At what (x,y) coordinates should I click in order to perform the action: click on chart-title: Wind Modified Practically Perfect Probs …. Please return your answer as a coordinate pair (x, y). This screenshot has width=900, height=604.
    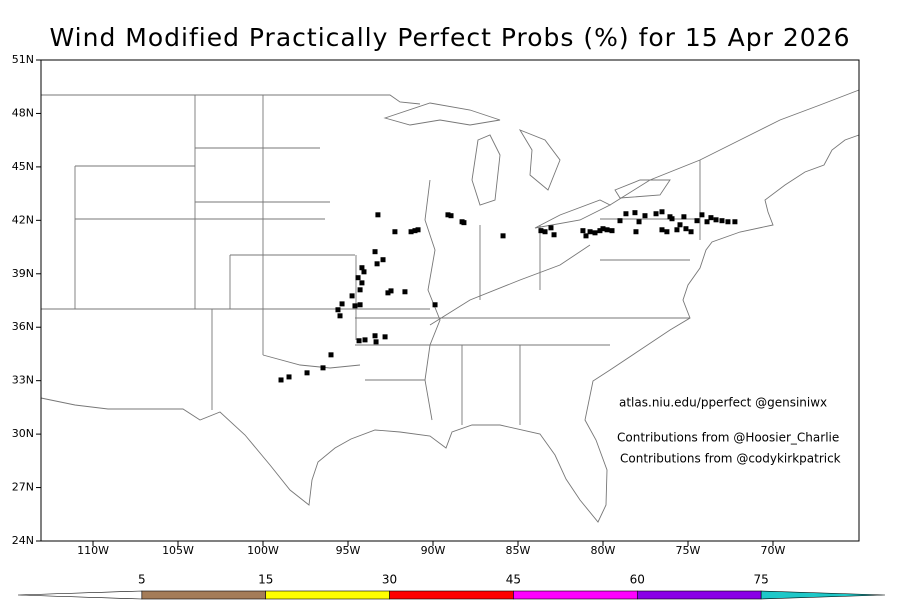
    Looking at the image, I should click on (450, 37).